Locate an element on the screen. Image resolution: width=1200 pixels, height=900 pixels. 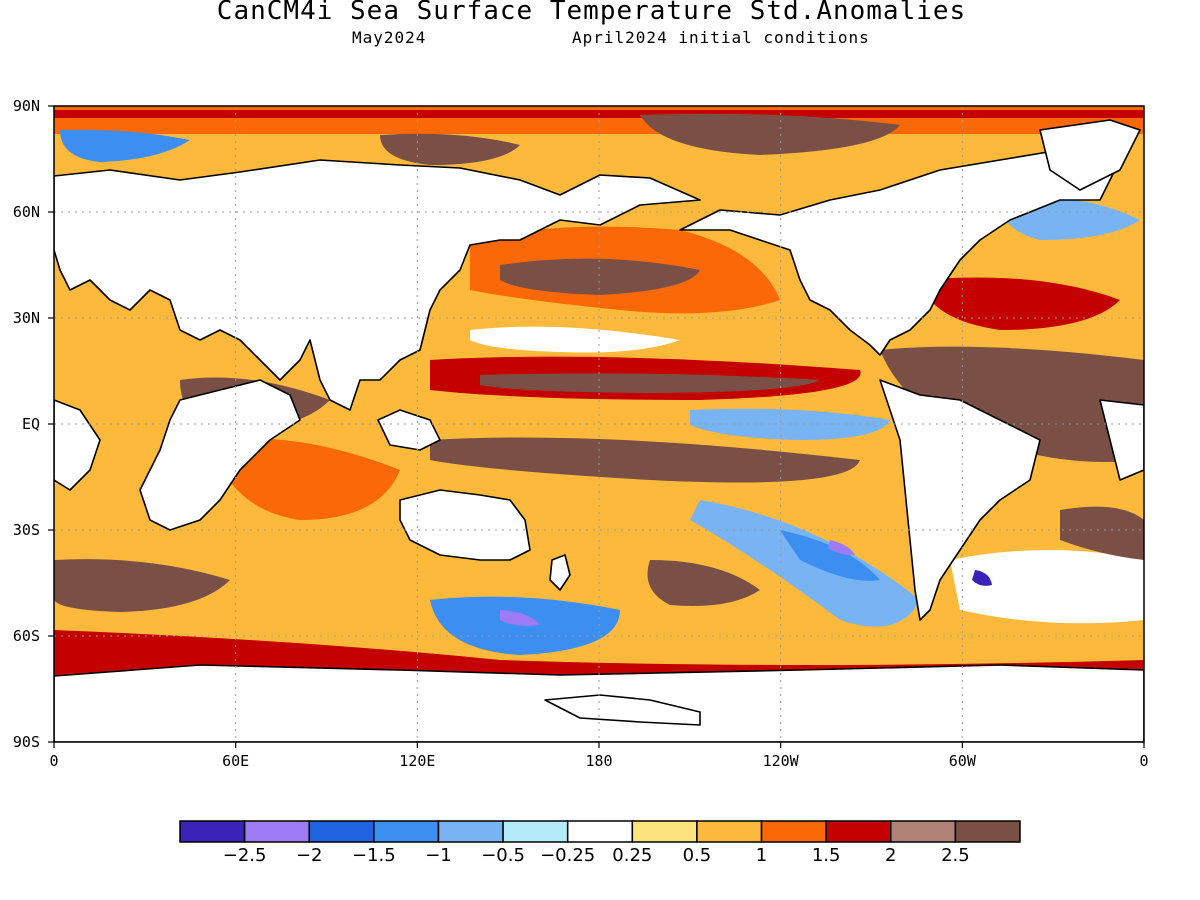
southeast-pacific-cool is located at coordinates (805, 563).